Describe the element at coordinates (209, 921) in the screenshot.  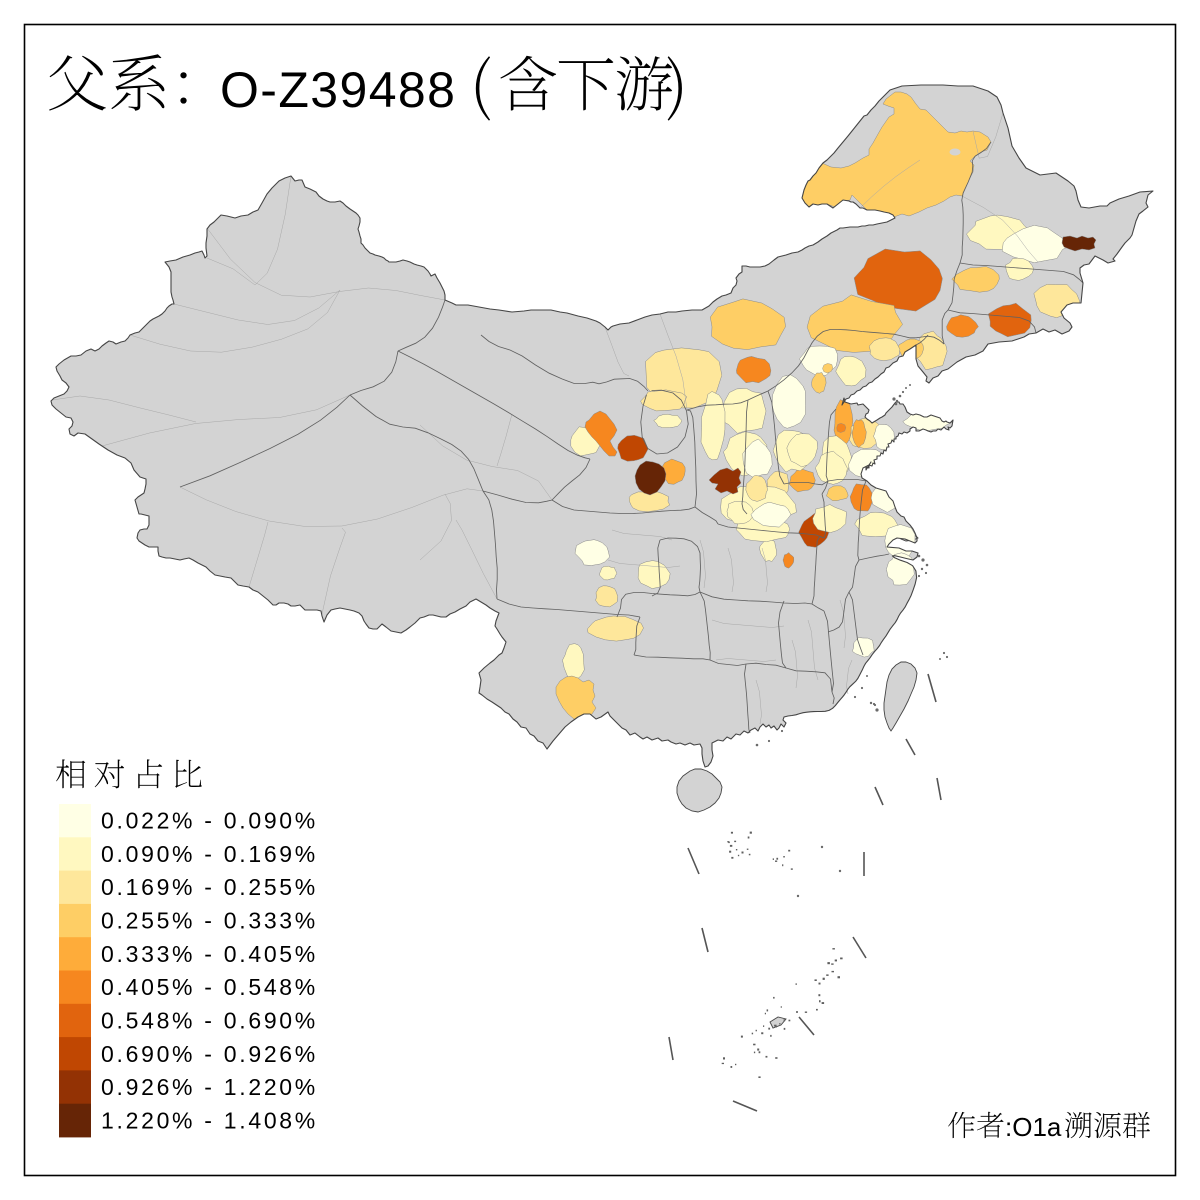
I see `svg-text: 0.255% - 0.333%` at that location.